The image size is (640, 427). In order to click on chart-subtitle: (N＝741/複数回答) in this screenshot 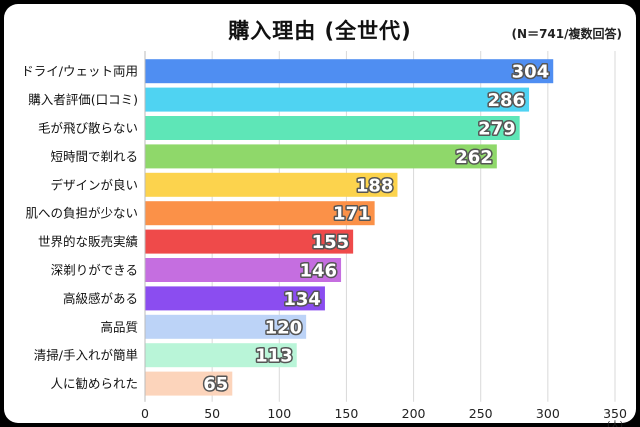, I will do `click(566, 34)`.